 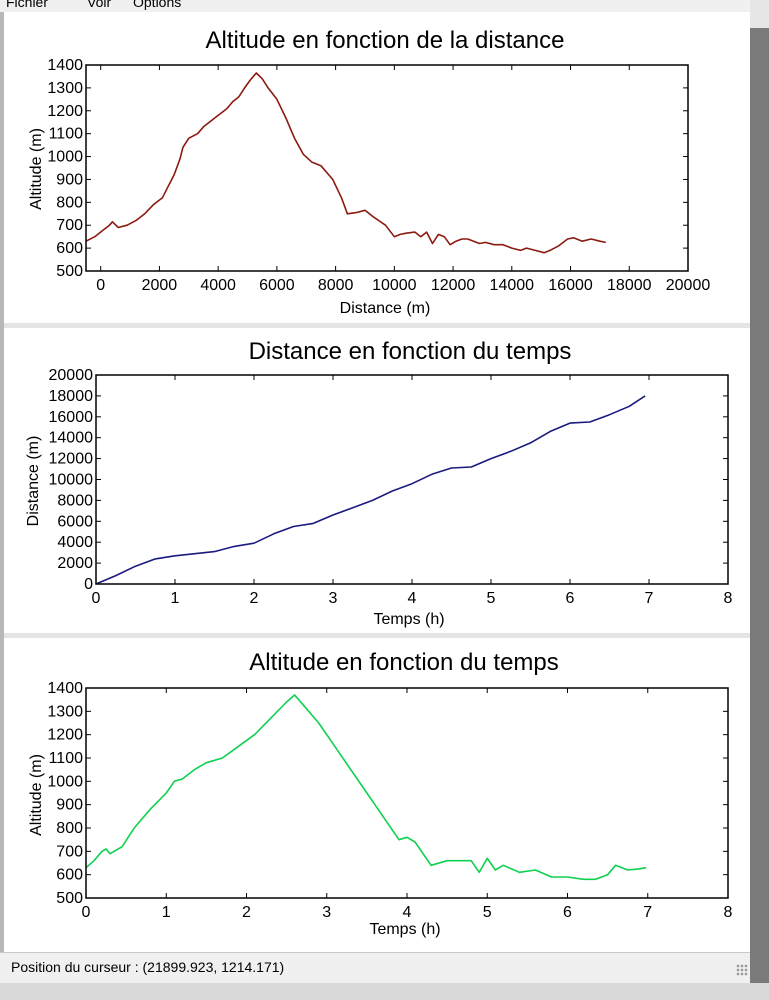 I want to click on y-axis-label: Distance (m), so click(x=33, y=481).